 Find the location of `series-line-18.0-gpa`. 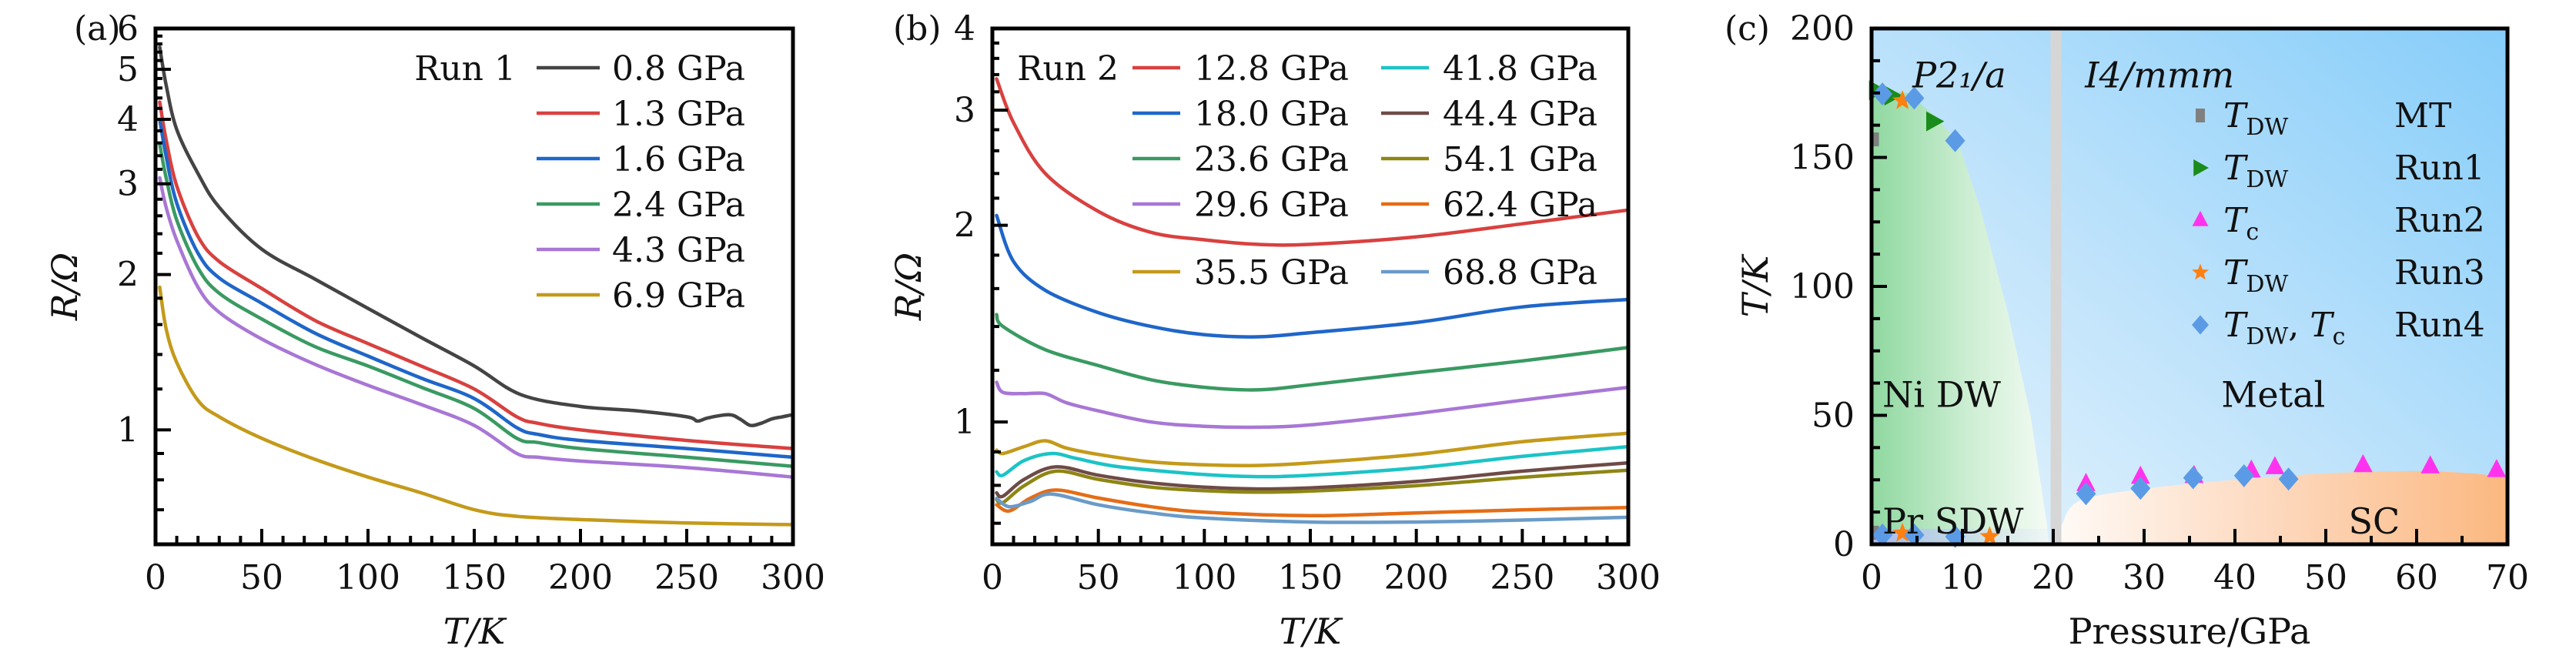

series-line-18.0-gpa is located at coordinates (1313, 276).